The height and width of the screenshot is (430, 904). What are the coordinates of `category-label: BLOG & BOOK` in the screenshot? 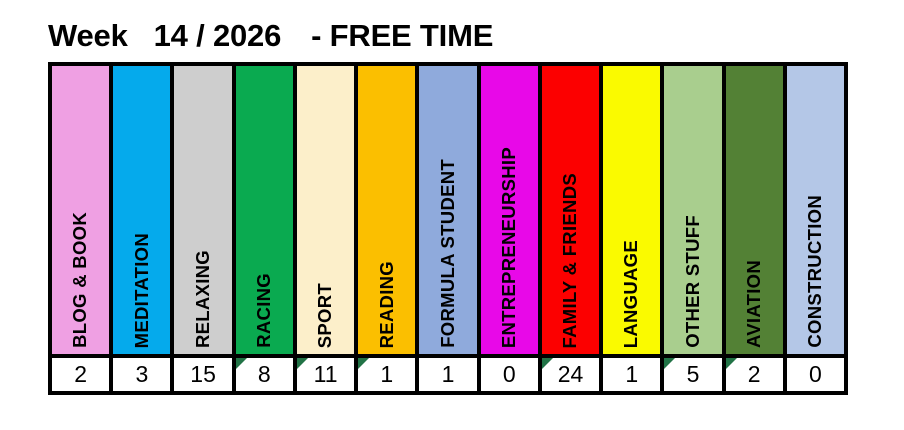 It's located at (80, 280).